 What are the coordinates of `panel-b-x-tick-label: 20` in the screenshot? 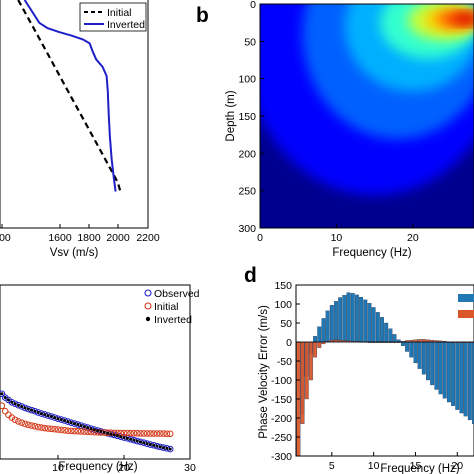 It's located at (413, 238).